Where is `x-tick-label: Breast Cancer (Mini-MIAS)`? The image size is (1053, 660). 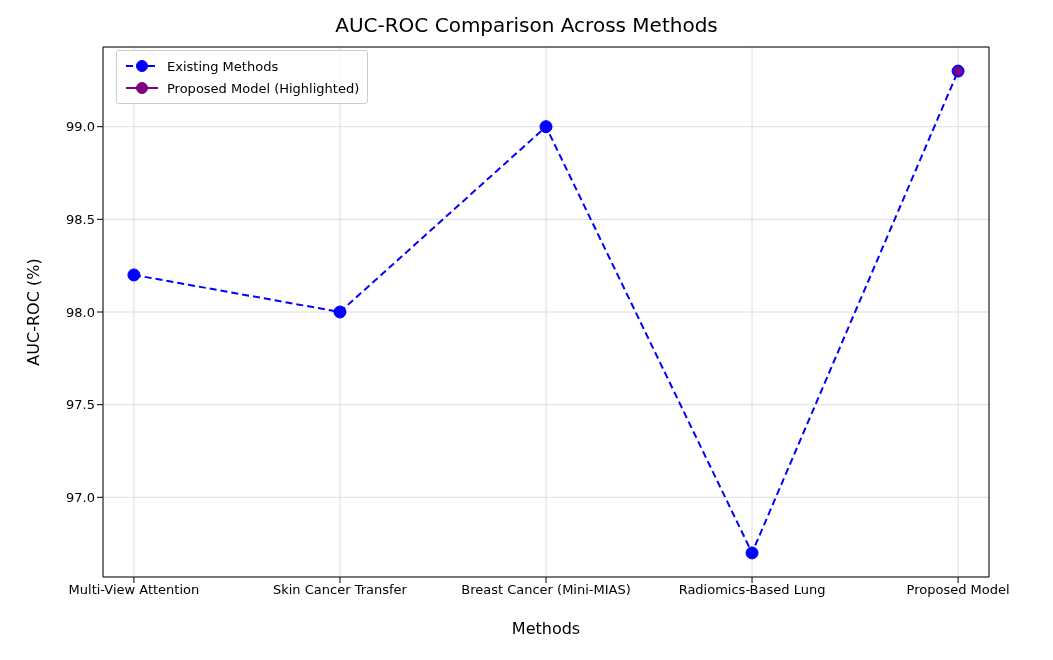
x-tick-label: Breast Cancer (Mini-MIAS) is located at coordinates (546, 590).